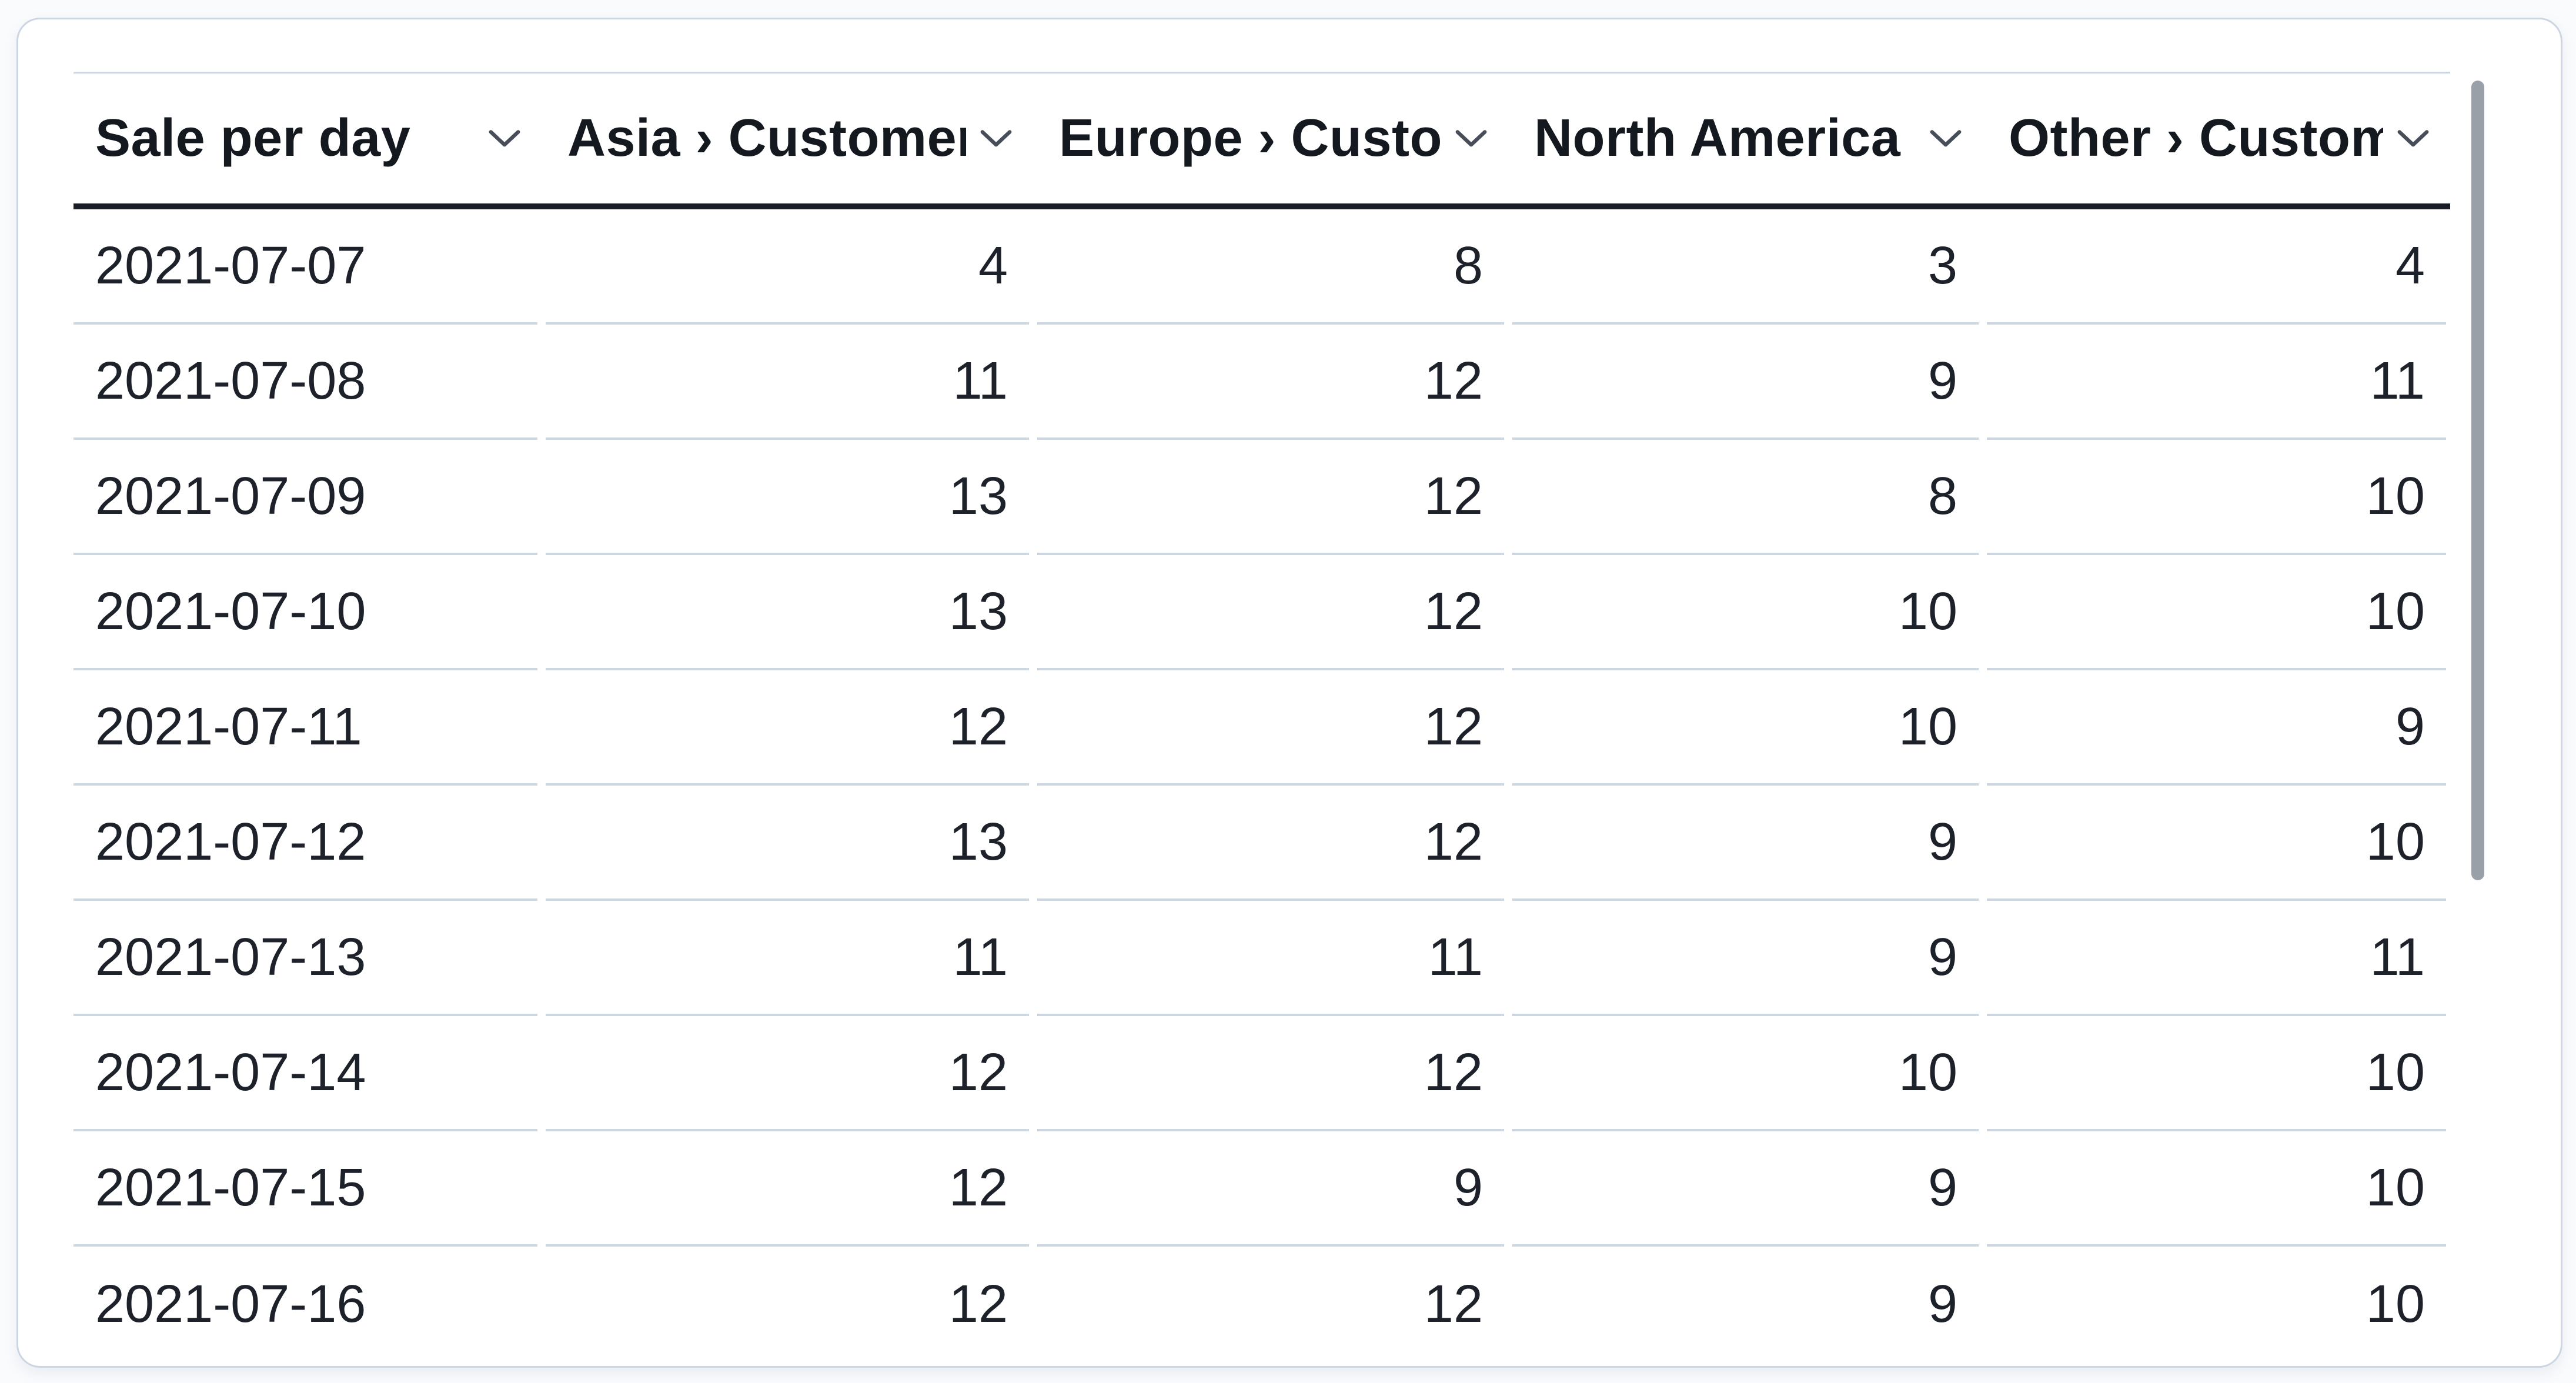 The width and height of the screenshot is (2576, 1383). What do you see at coordinates (305, 958) in the screenshot?
I see `date-cell: 2021-07-13` at bounding box center [305, 958].